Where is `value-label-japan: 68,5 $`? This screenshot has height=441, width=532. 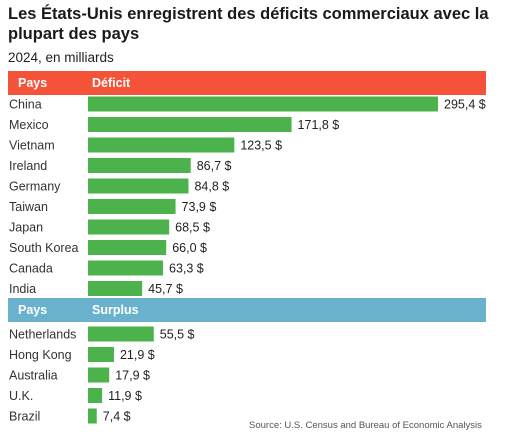 value-label-japan: 68,5 $ is located at coordinates (192, 228).